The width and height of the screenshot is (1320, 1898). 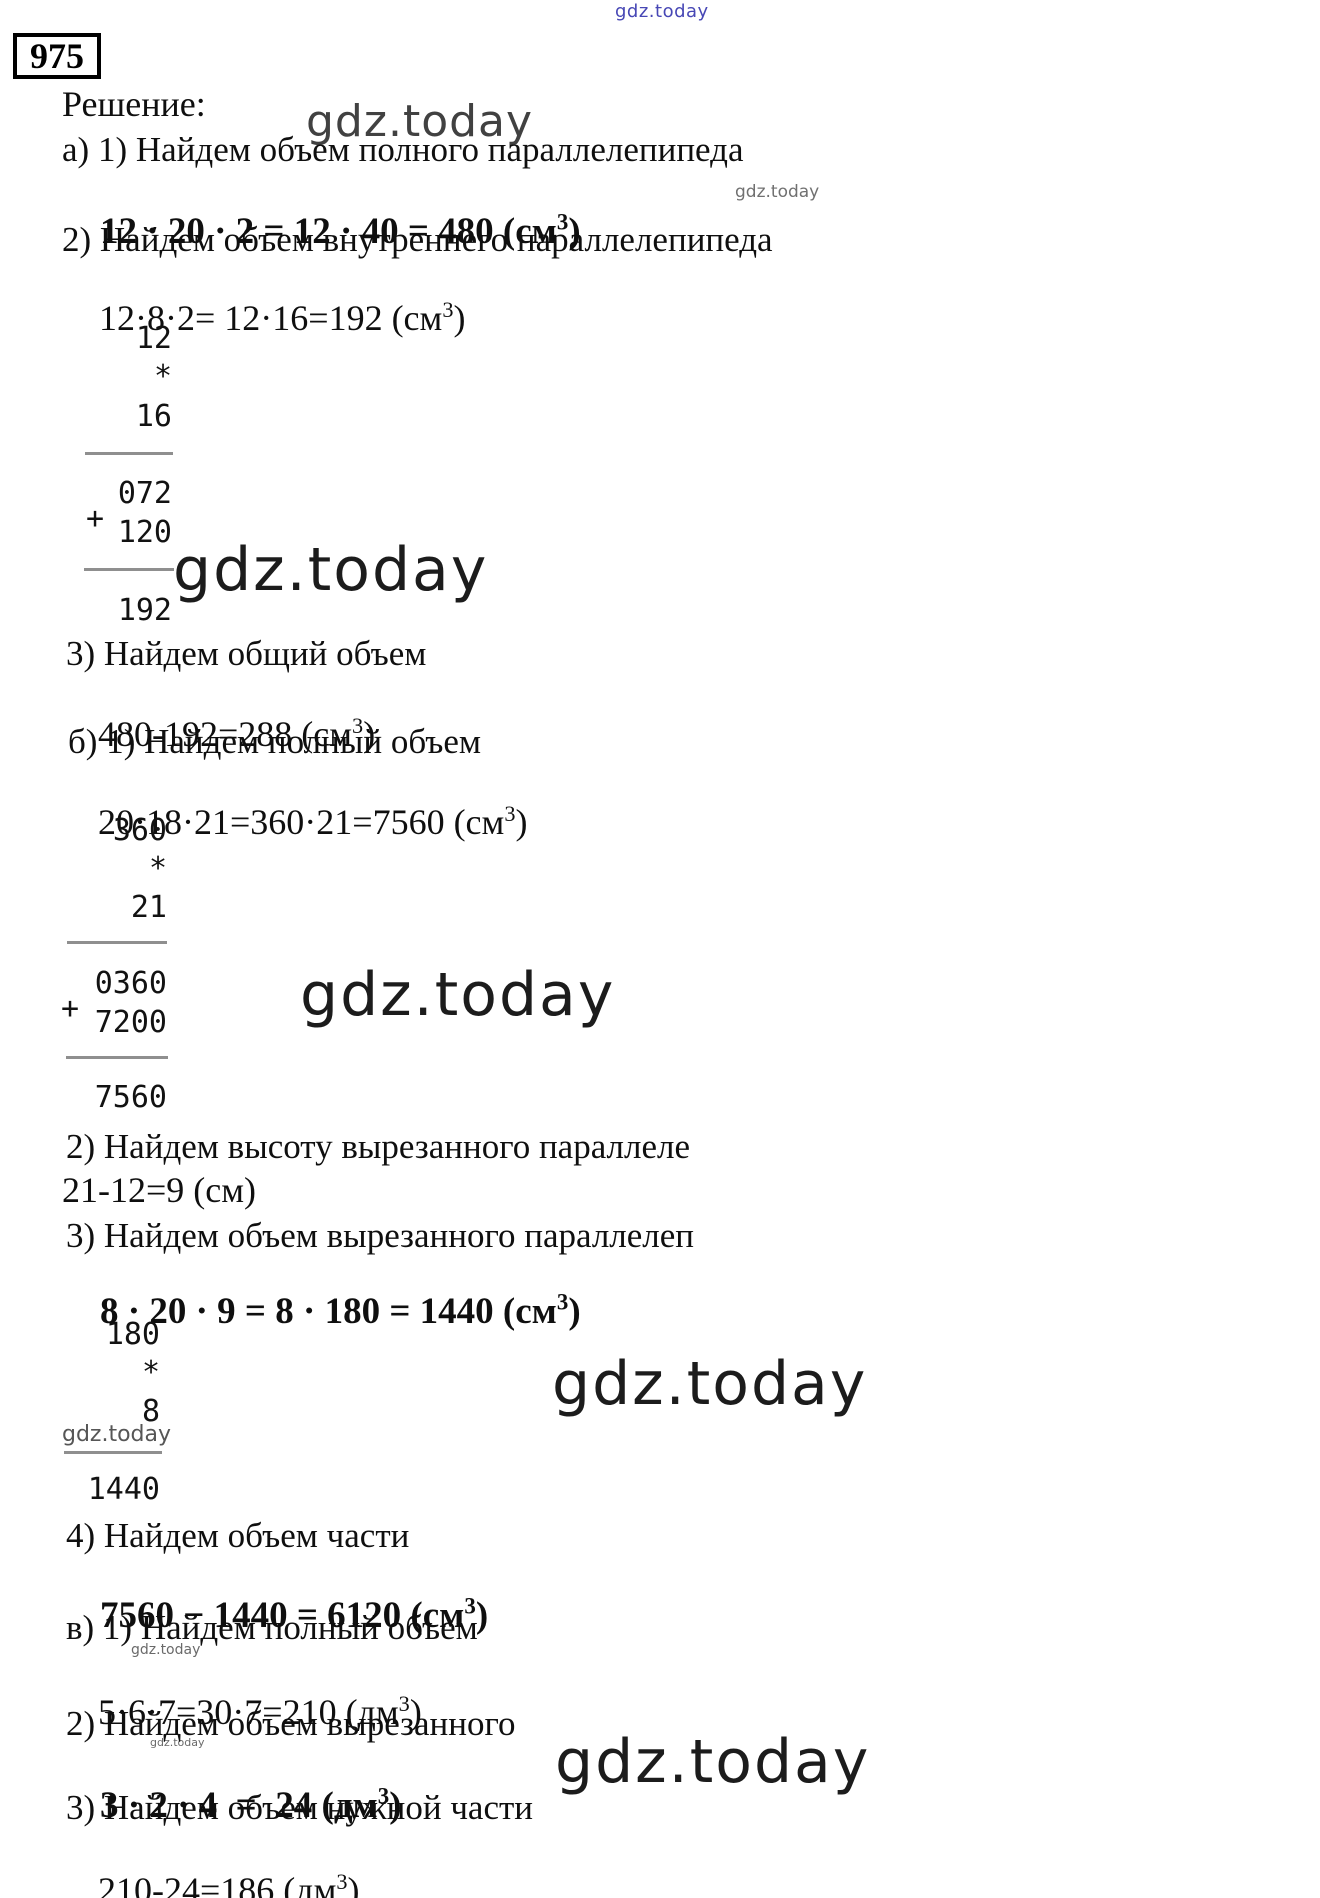 What do you see at coordinates (70, 1008) in the screenshot?
I see `mult-b-plus-sign: +` at bounding box center [70, 1008].